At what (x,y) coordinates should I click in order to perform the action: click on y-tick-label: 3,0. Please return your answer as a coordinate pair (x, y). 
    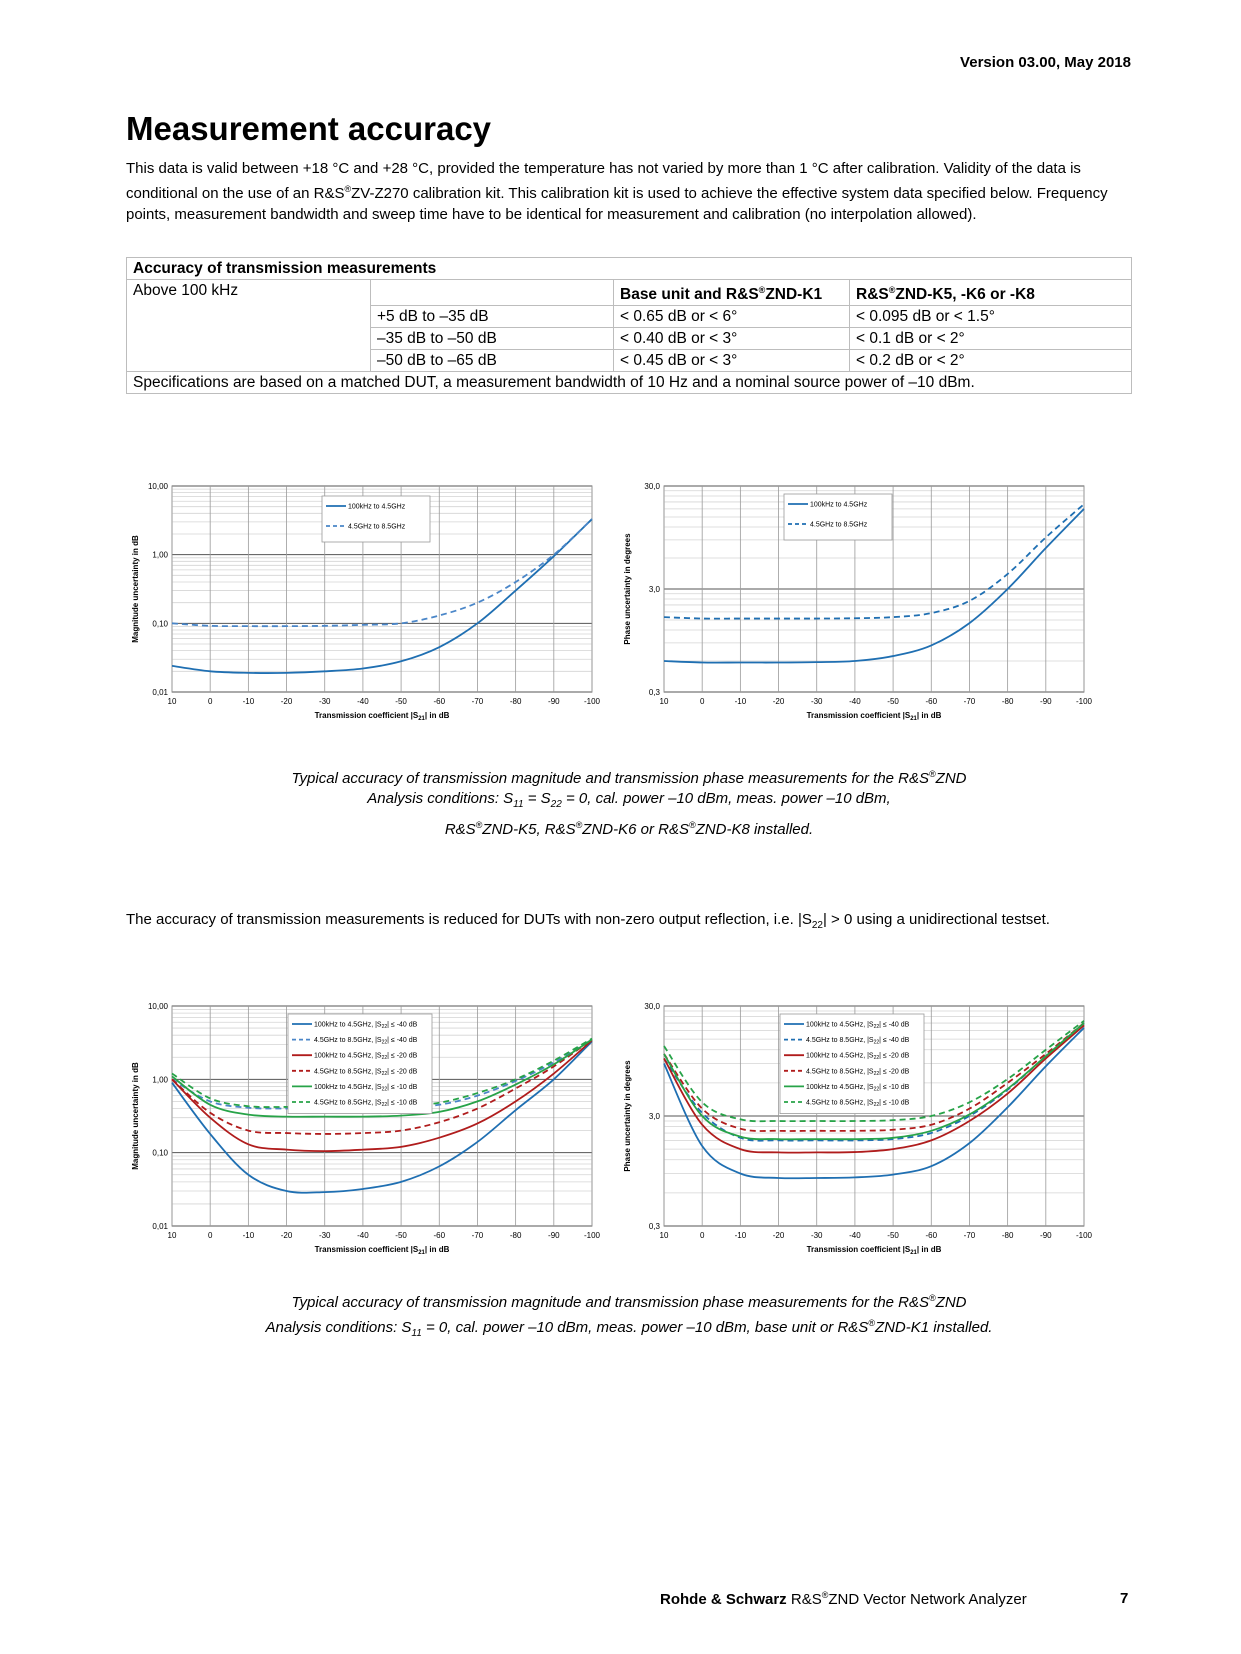
    Looking at the image, I should click on (655, 589).